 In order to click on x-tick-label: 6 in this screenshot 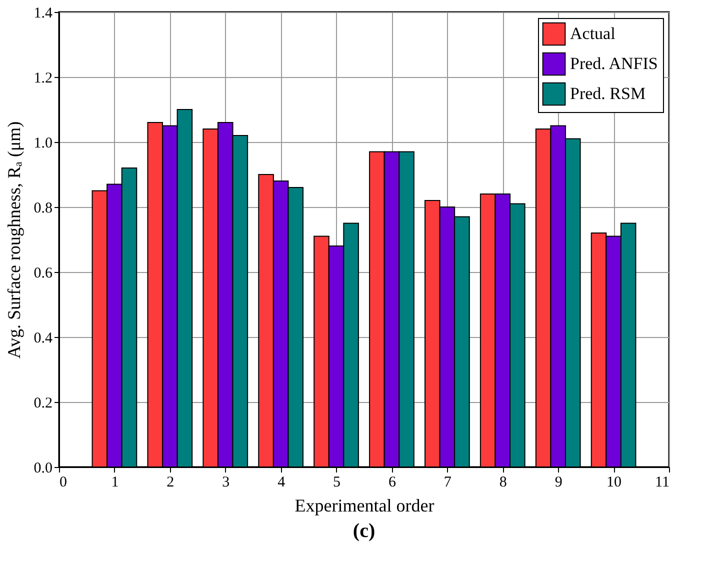, I will do `click(392, 482)`.